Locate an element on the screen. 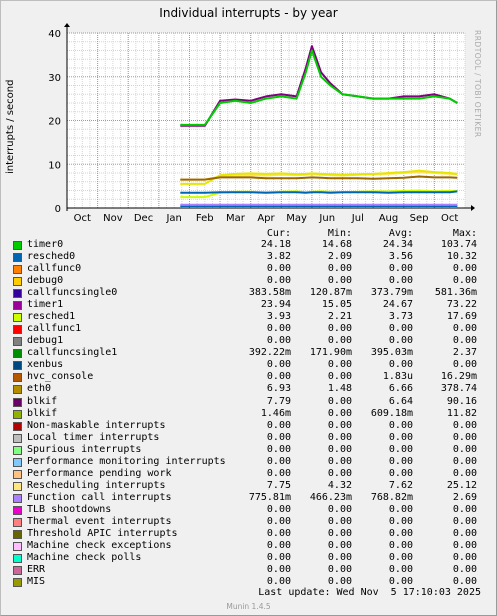 The image size is (497, 616). legend-value-avg: 3.73 is located at coordinates (400, 317).